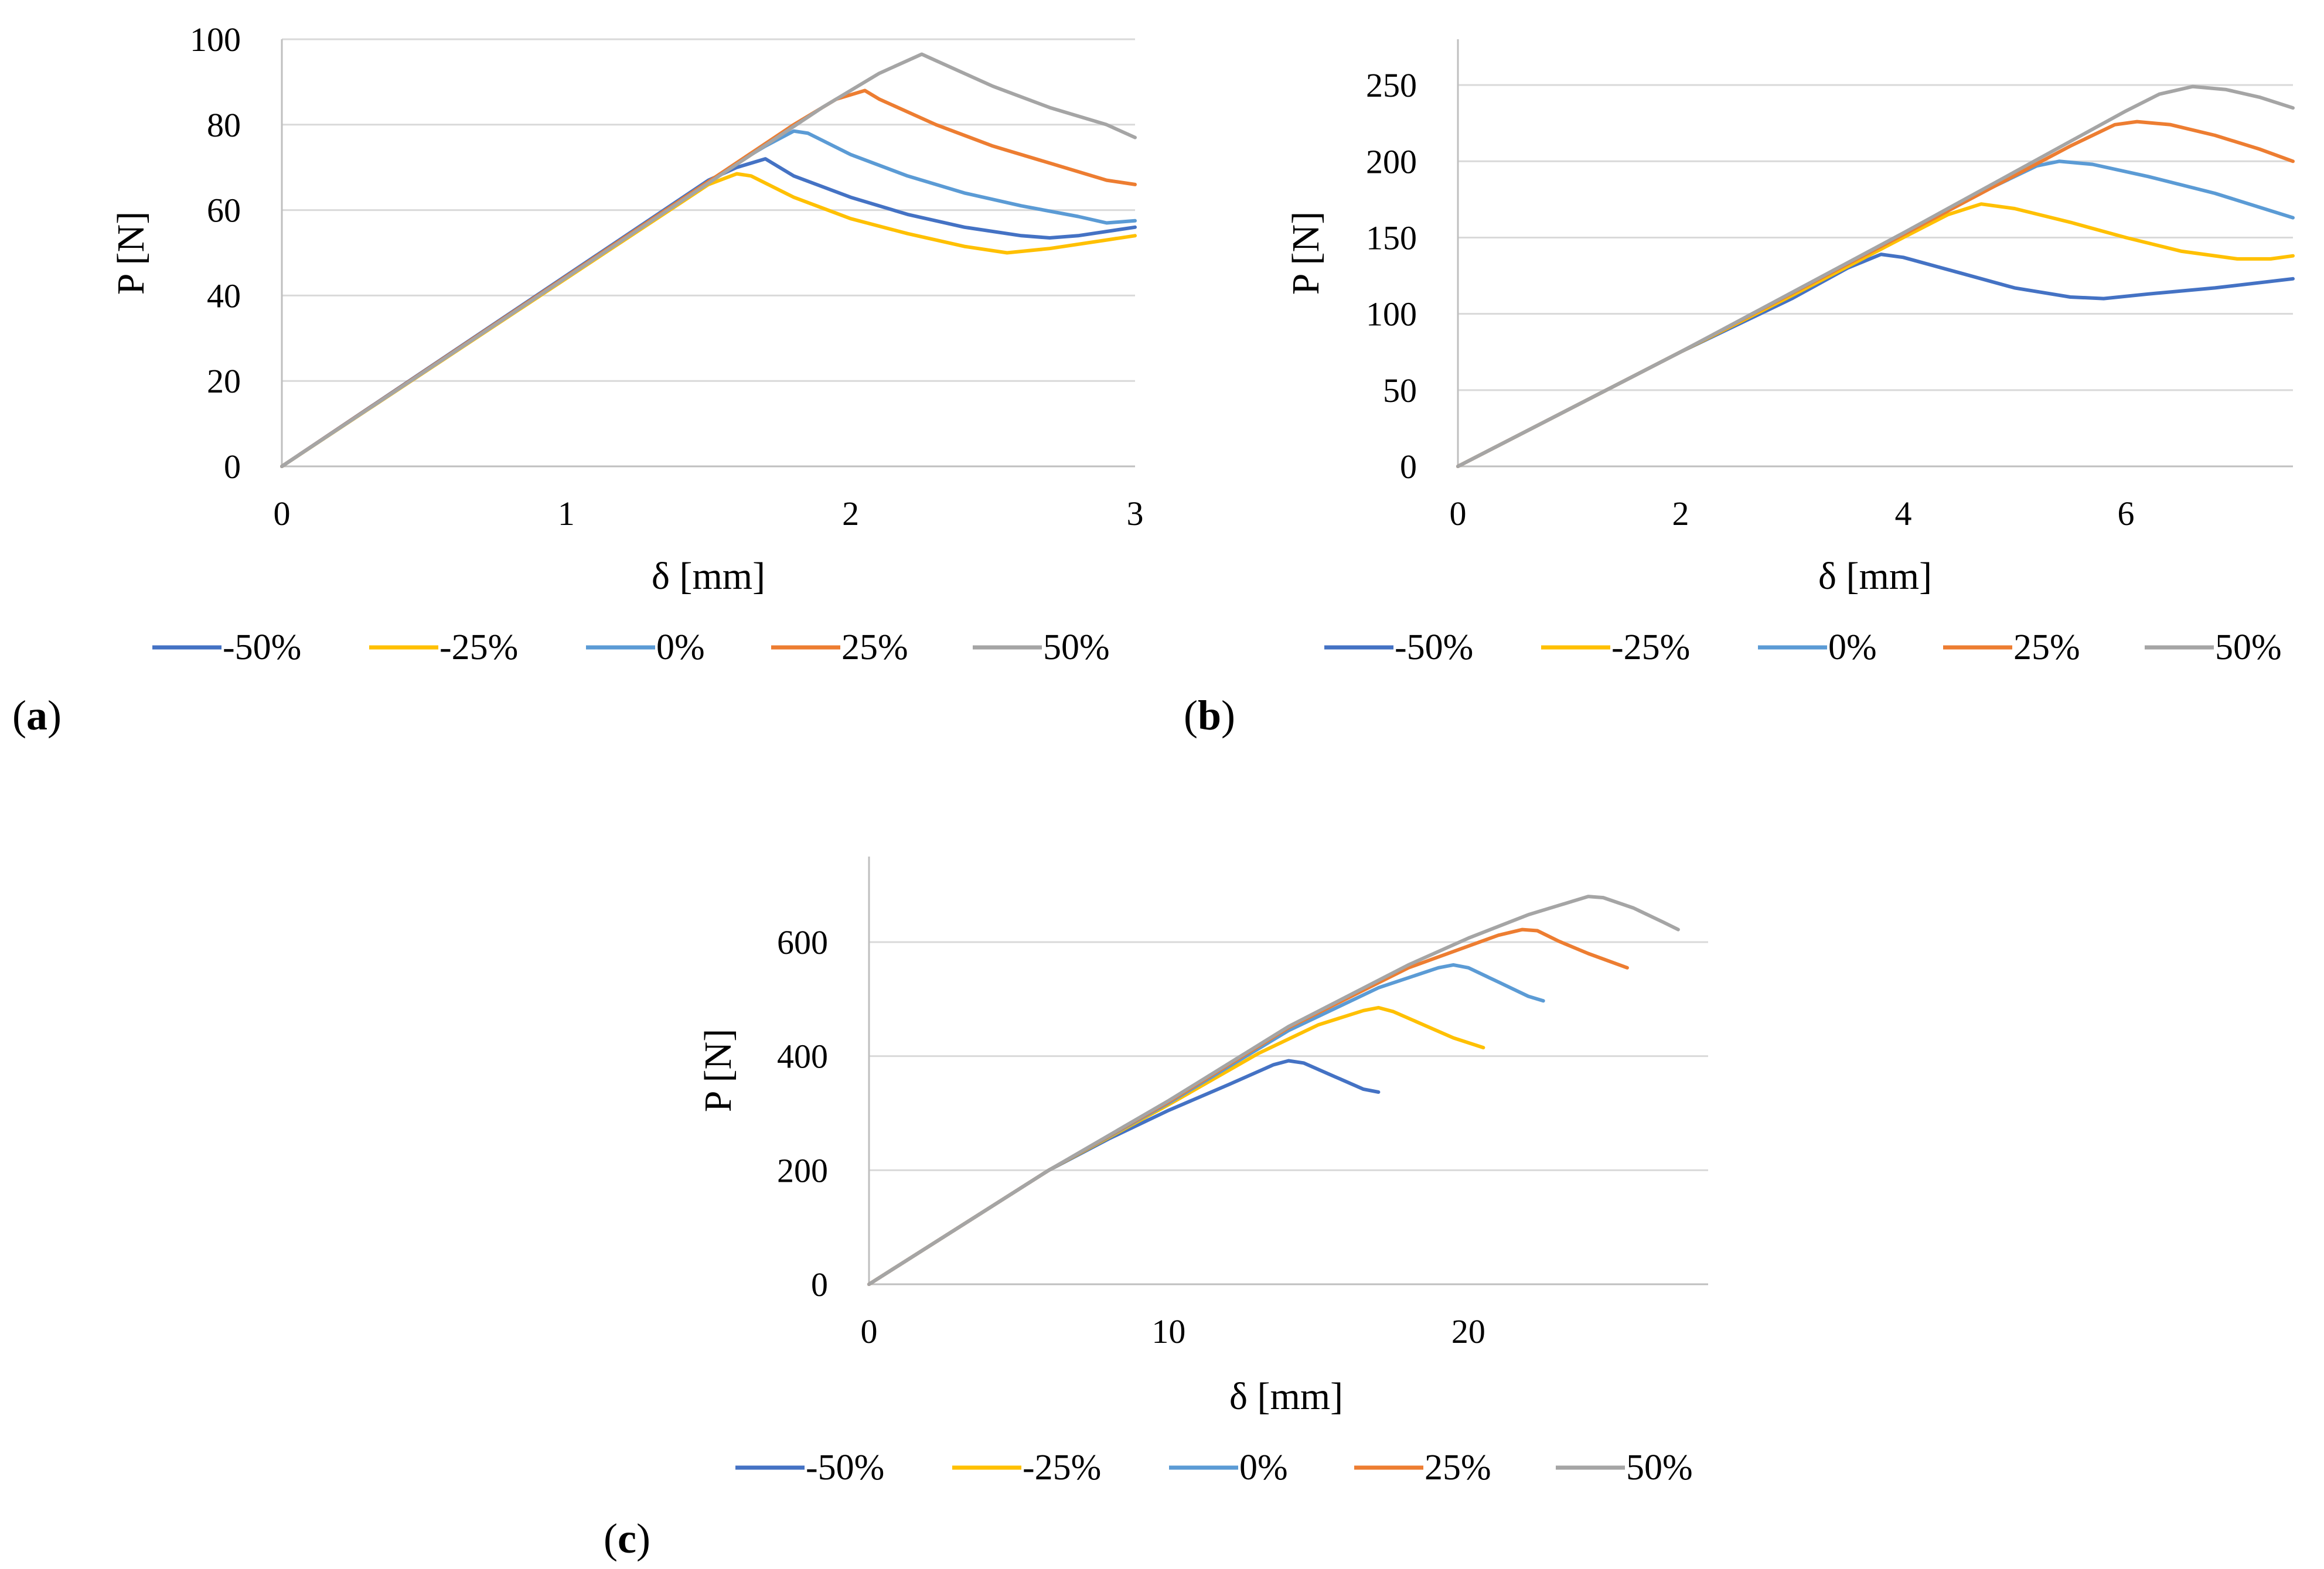 The height and width of the screenshot is (1569, 2324). Describe the element at coordinates (2126, 513) in the screenshot. I see `x-tick-label: 6` at that location.